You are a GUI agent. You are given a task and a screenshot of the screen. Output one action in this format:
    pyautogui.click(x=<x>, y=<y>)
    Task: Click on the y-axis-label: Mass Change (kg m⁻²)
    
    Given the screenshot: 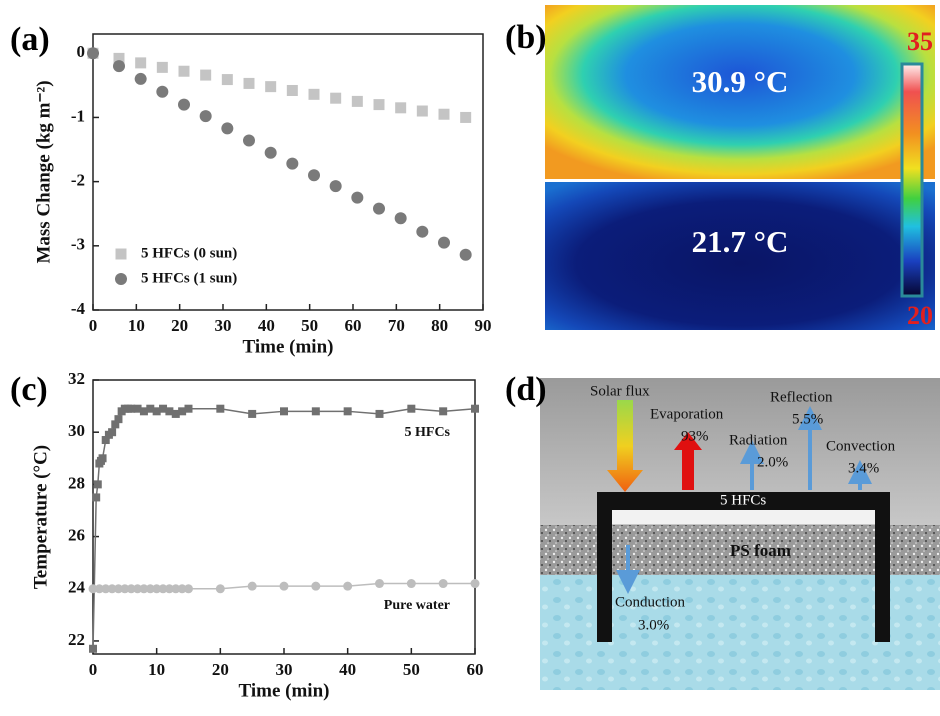 What is the action you would take?
    pyautogui.click(x=43, y=171)
    